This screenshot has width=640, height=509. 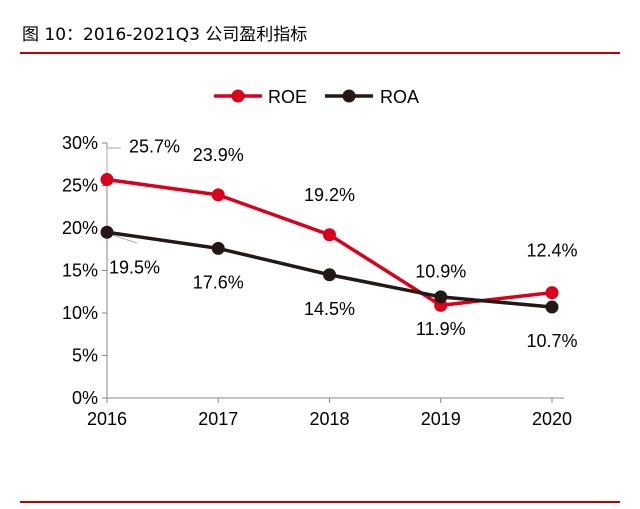 I want to click on bottom-rule, so click(x=320, y=502).